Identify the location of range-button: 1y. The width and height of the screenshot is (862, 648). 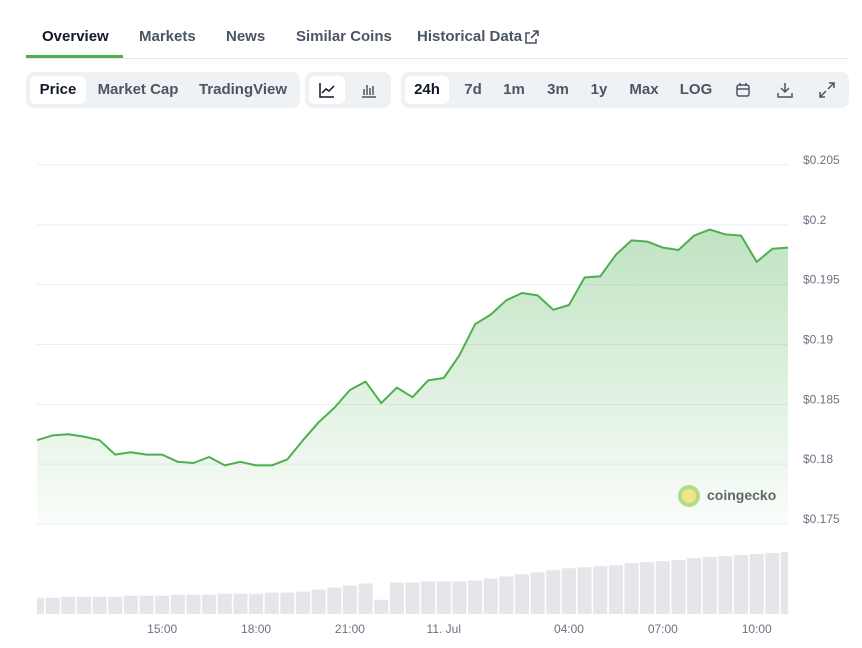
(599, 89).